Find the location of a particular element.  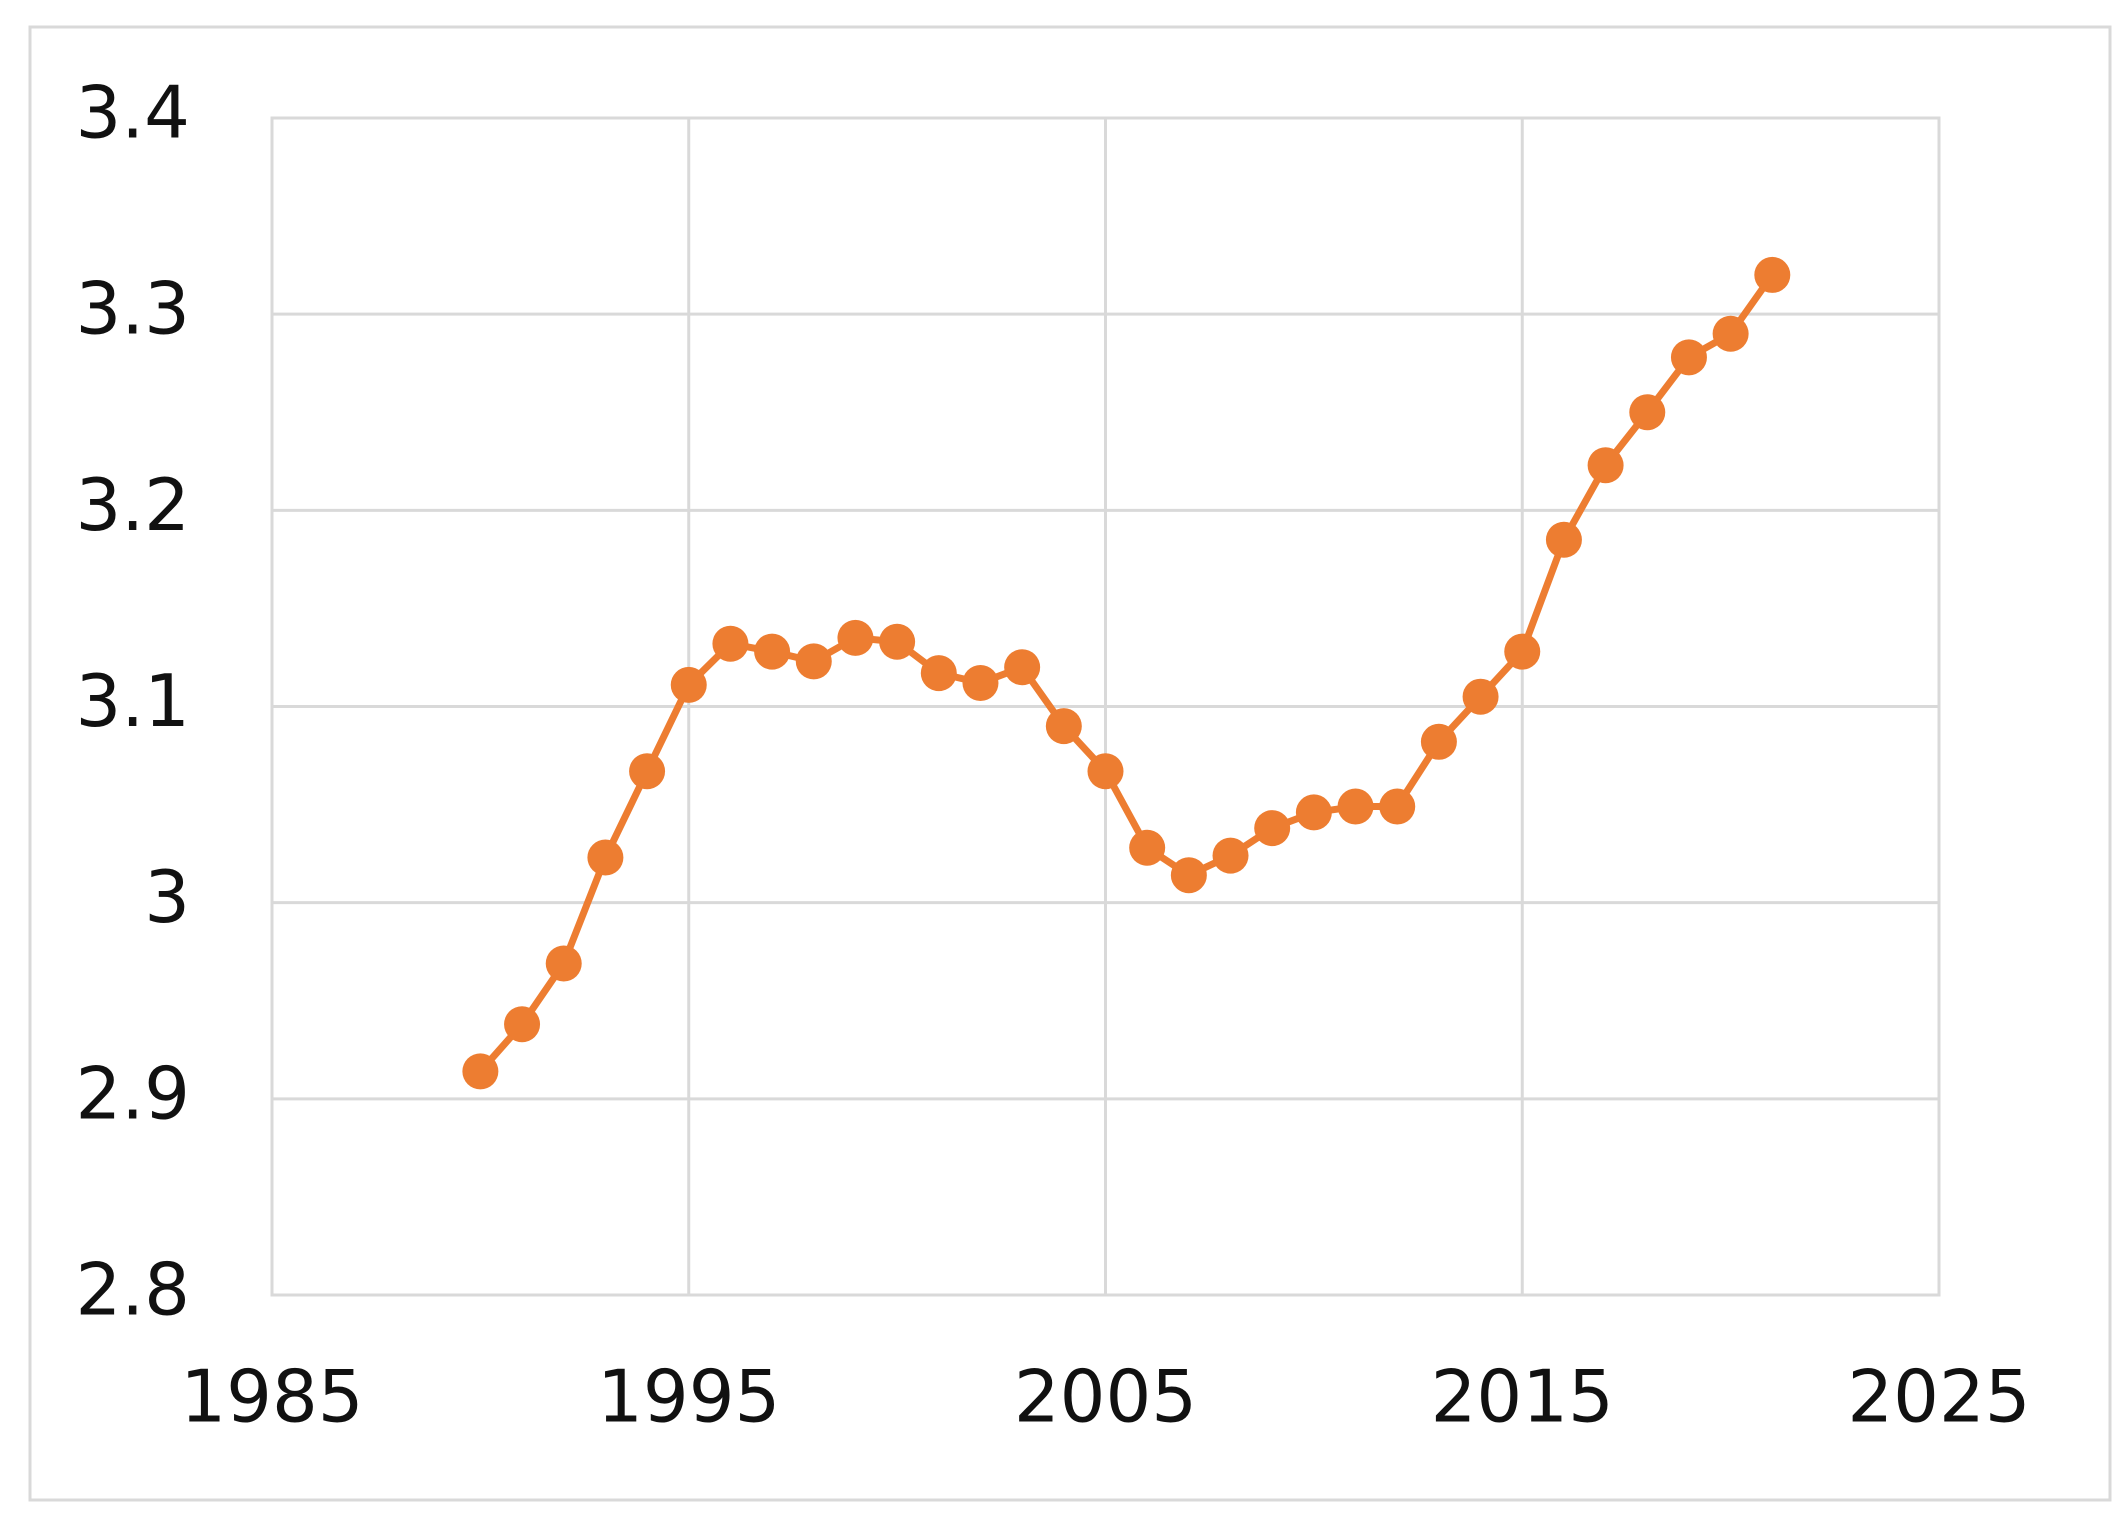

y-tick-label: 2.8 is located at coordinates (132, 1290).